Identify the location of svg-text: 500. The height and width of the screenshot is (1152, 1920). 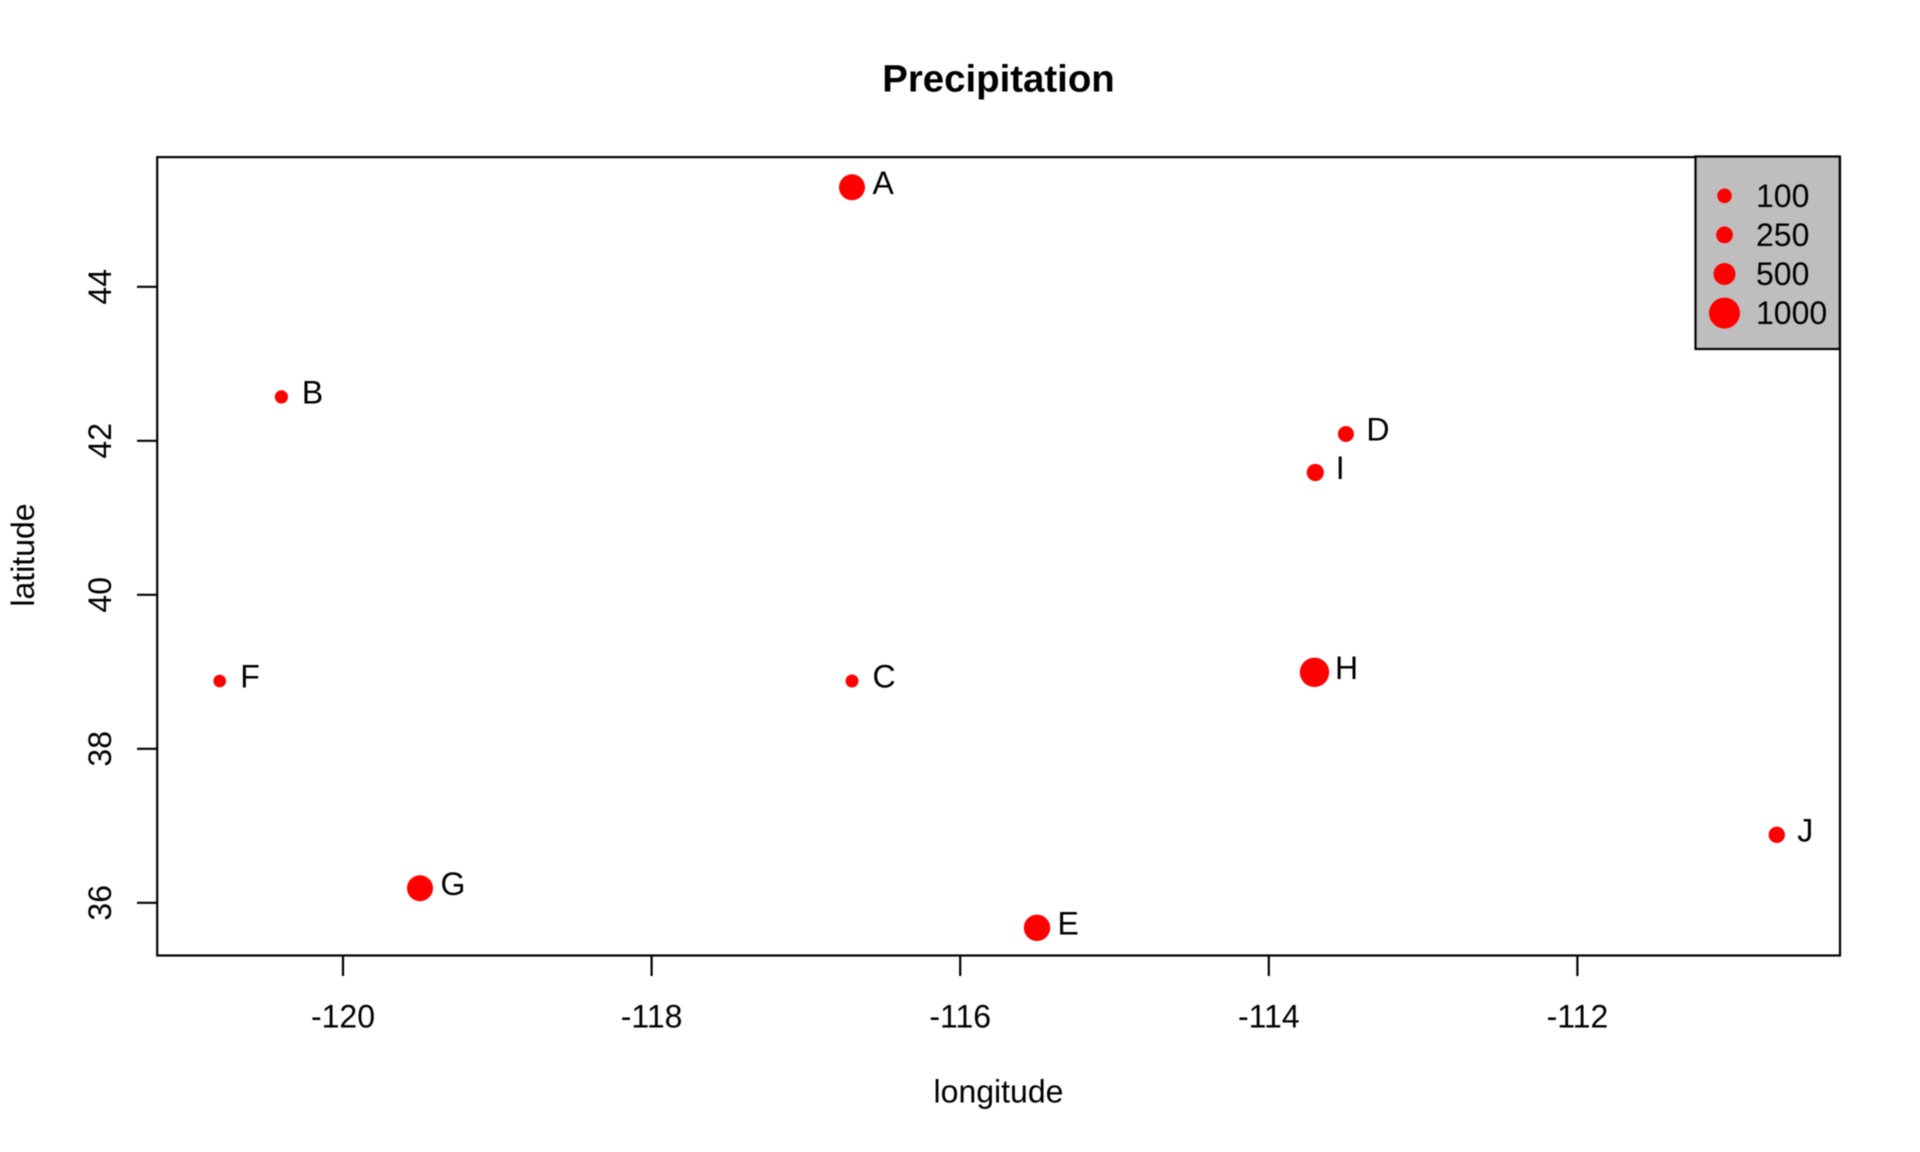
(1782, 274).